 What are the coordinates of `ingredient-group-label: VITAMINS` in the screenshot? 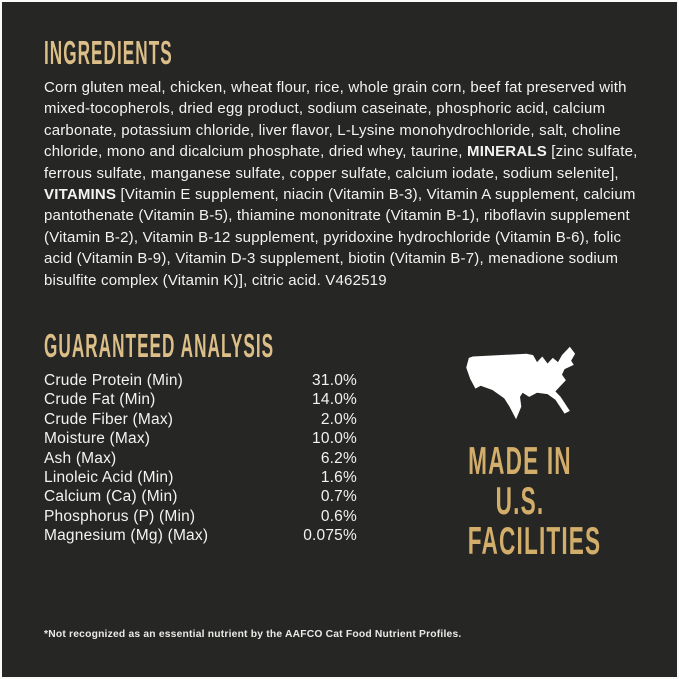 It's located at (80, 195).